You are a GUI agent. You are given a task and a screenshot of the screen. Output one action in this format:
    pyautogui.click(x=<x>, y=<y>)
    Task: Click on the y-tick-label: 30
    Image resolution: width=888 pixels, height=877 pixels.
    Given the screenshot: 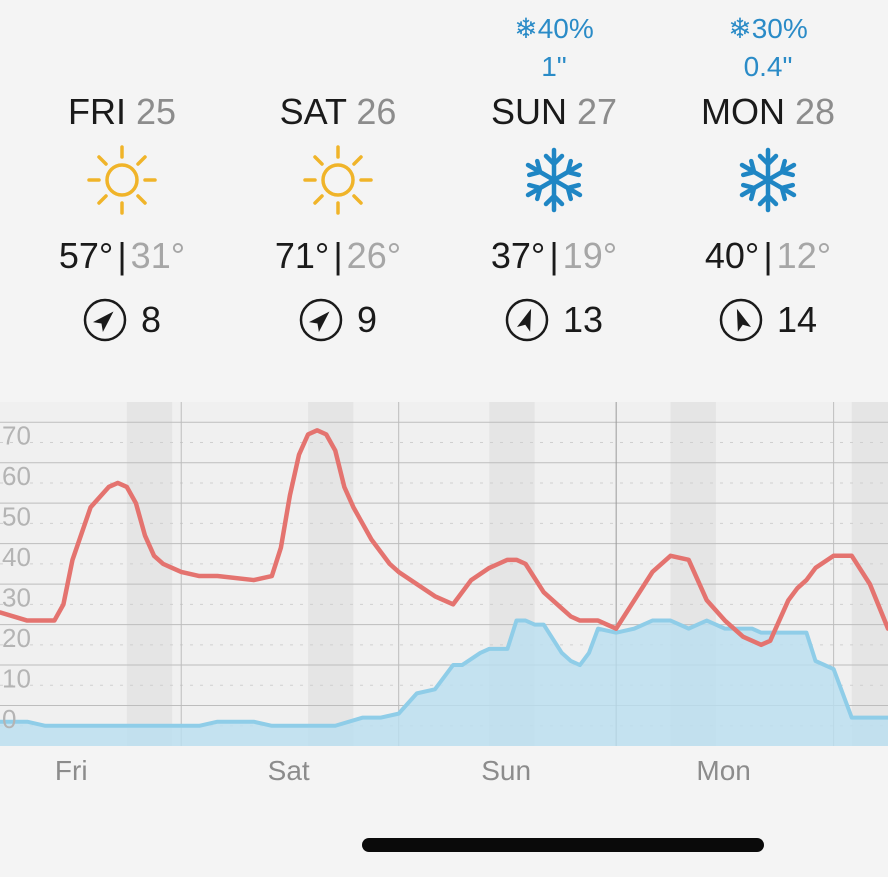 What is the action you would take?
    pyautogui.click(x=16, y=597)
    